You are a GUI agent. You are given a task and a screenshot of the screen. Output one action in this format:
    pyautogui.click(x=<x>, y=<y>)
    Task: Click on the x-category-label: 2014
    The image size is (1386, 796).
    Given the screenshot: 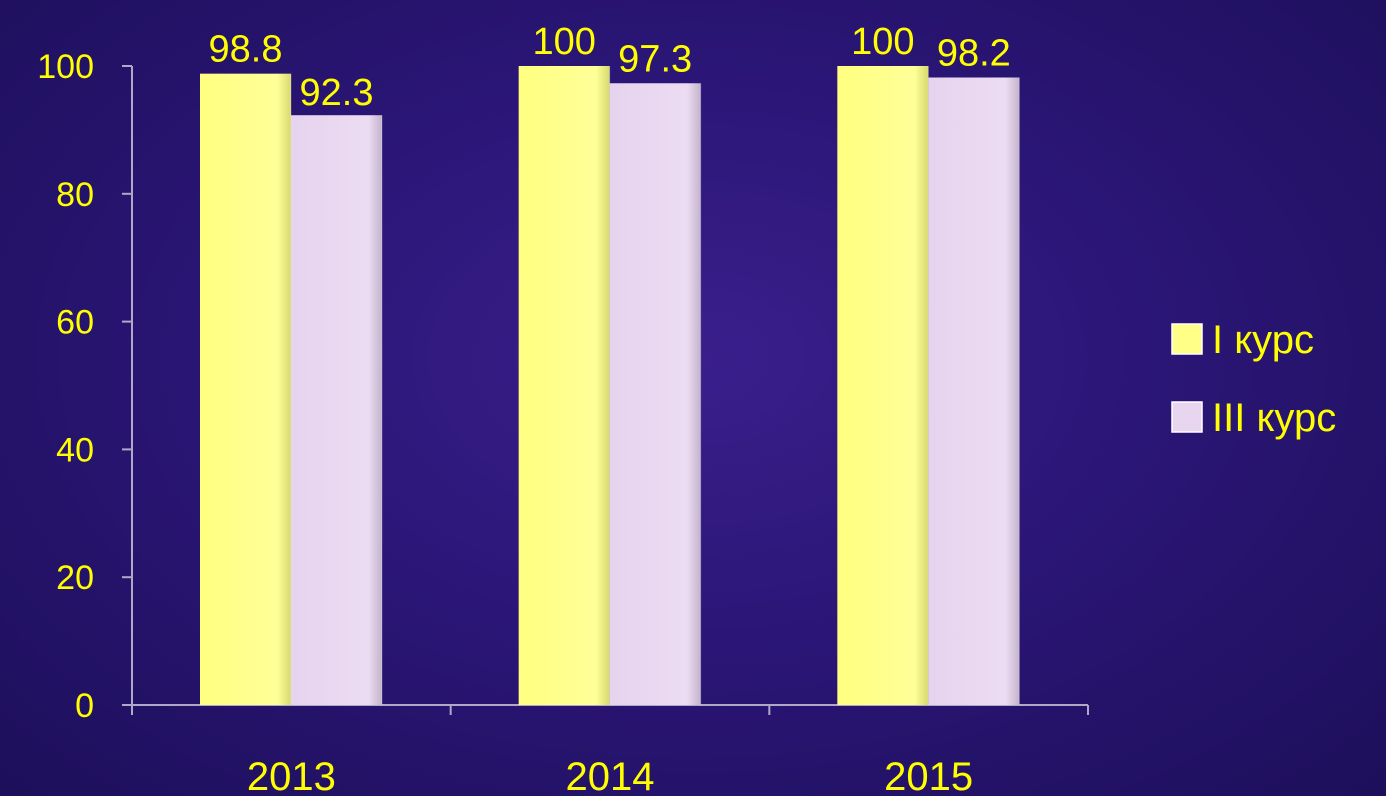 What is the action you would take?
    pyautogui.click(x=610, y=775)
    